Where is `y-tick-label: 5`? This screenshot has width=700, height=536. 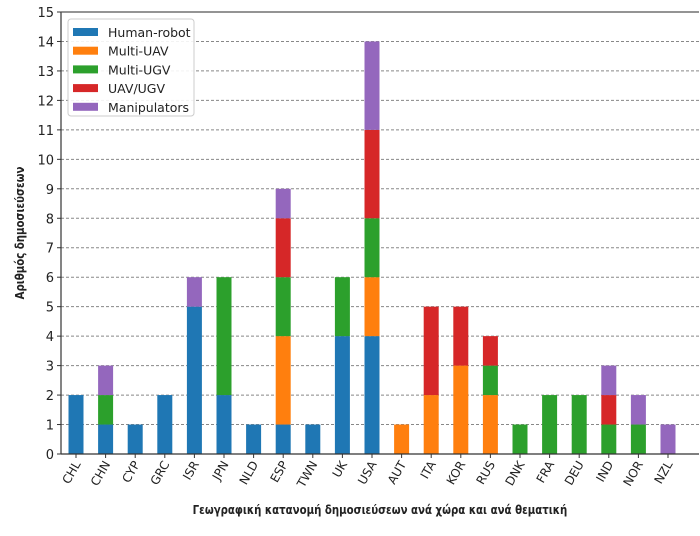
y-tick-label: 5 is located at coordinates (50, 308).